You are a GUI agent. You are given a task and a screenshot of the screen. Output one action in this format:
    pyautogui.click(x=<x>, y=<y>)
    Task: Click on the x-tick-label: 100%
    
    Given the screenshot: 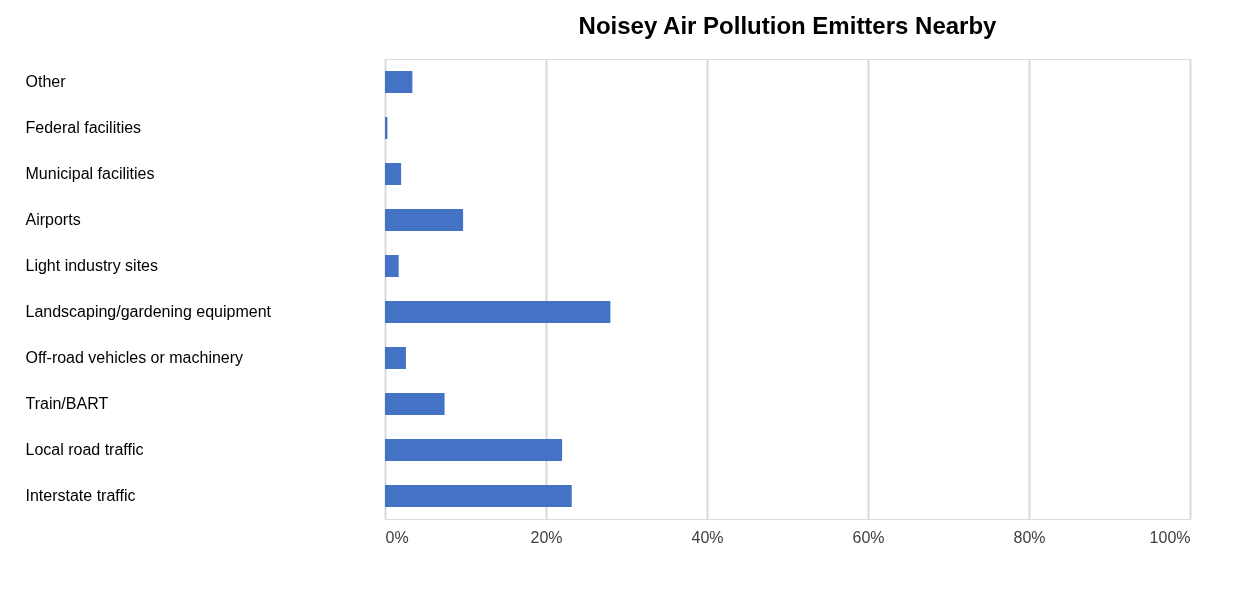 What is the action you would take?
    pyautogui.click(x=1170, y=537)
    